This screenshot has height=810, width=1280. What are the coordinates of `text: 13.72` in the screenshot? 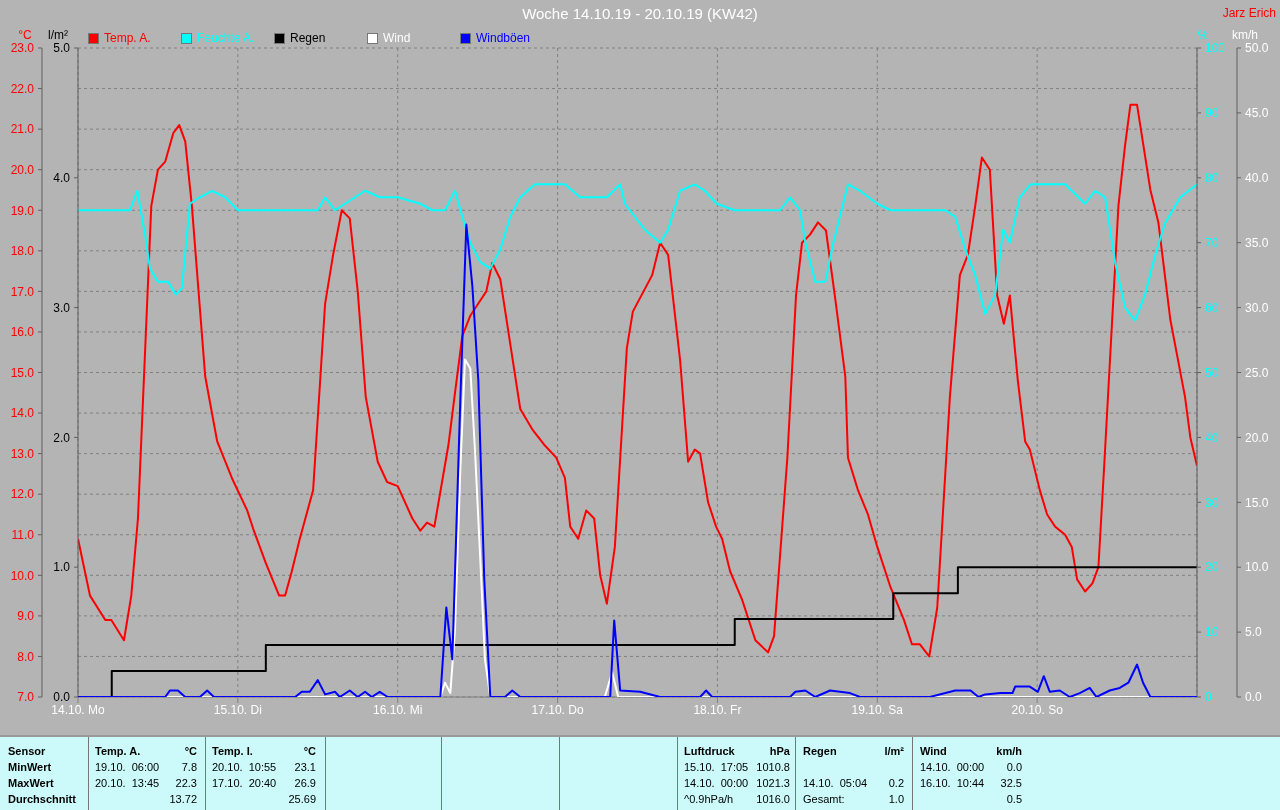 It's located at (183, 799).